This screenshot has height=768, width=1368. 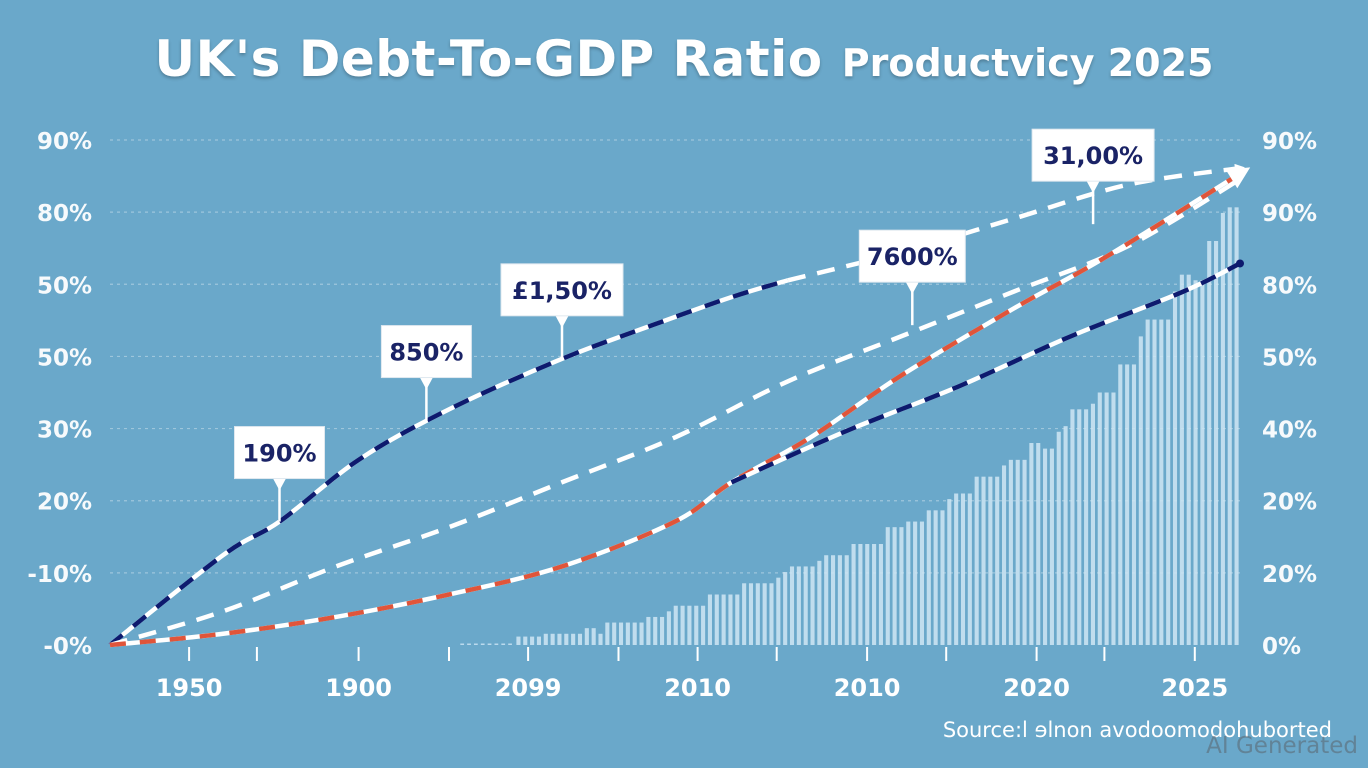 I want to click on y-left-tick-label: -10%, so click(x=59, y=575).